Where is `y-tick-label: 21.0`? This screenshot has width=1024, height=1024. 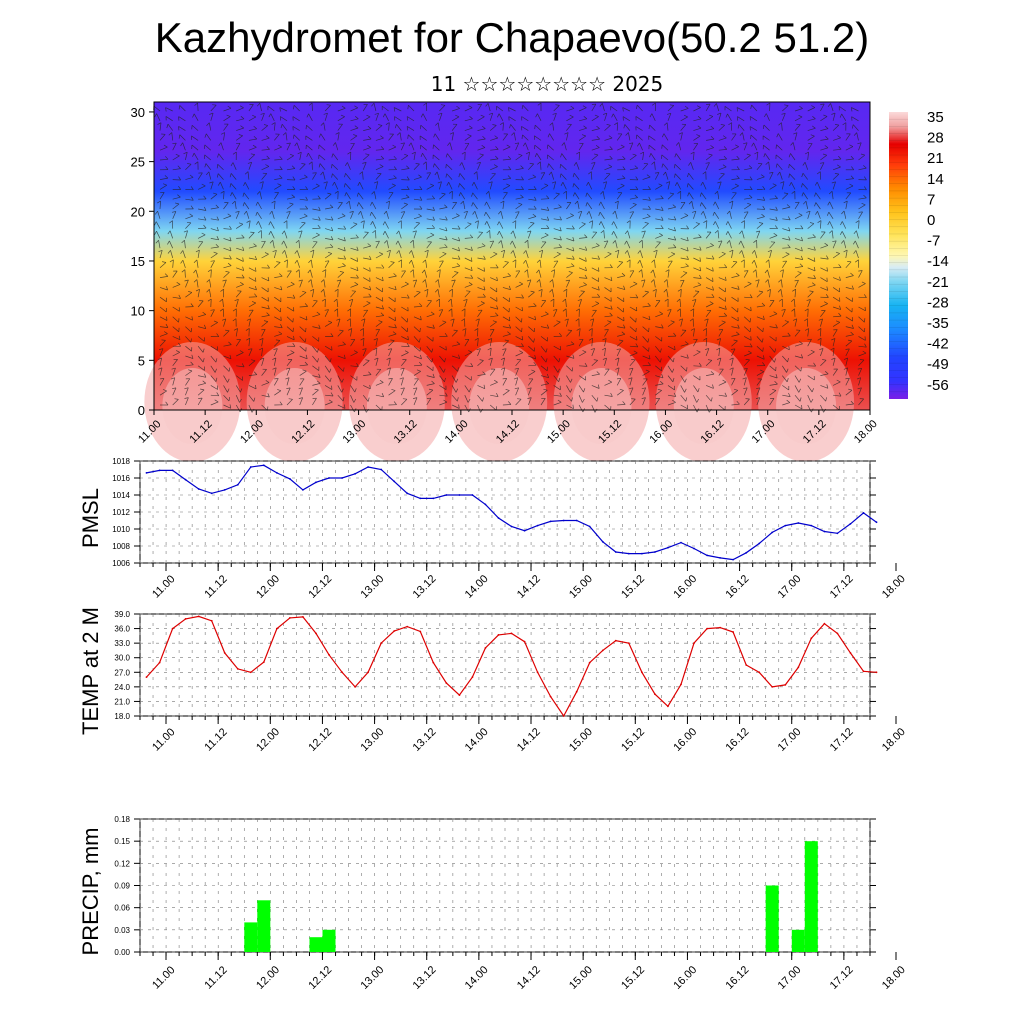 y-tick-label: 21.0 is located at coordinates (122, 701).